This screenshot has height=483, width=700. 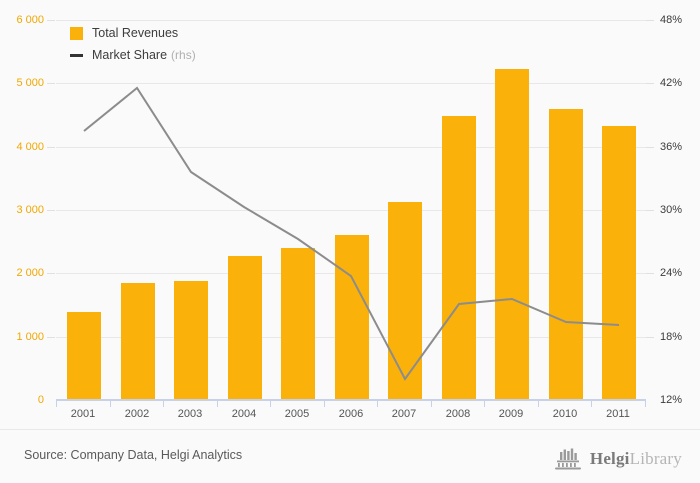 I want to click on legend-line-swatch-icon, so click(x=76, y=55).